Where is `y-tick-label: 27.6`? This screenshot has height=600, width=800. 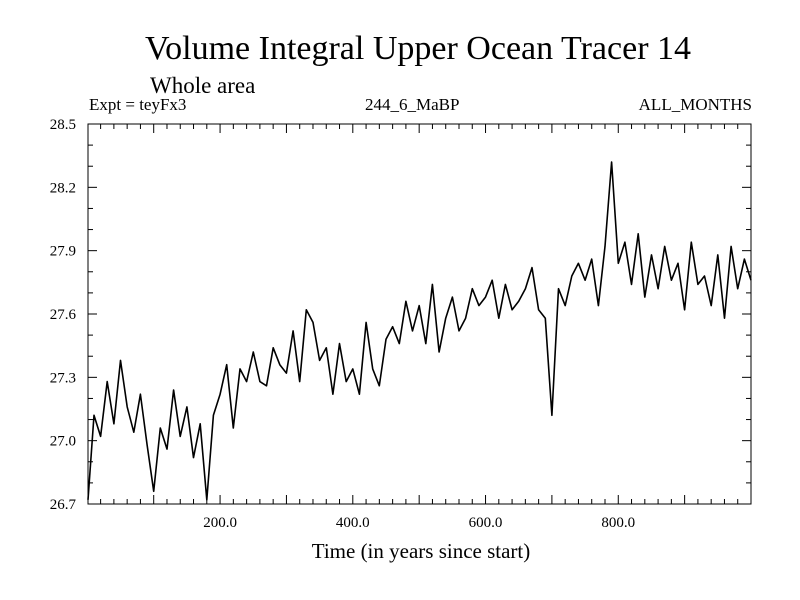 y-tick-label: 27.6 is located at coordinates (63, 315).